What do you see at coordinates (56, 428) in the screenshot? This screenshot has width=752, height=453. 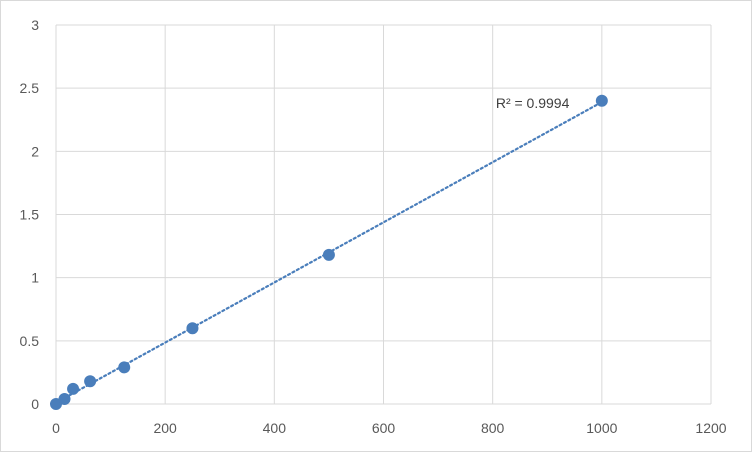 I see `x-tick-label: 0` at bounding box center [56, 428].